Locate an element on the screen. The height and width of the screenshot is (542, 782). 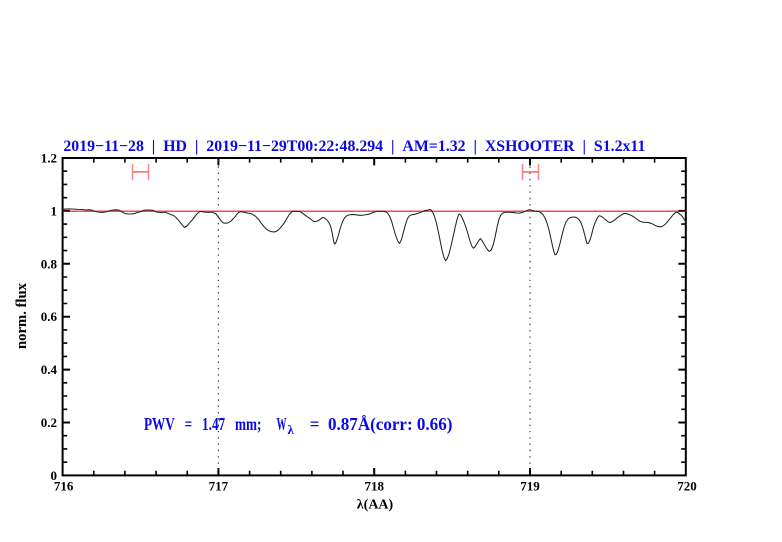
svg-text: λ(AA) is located at coordinates (375, 505).